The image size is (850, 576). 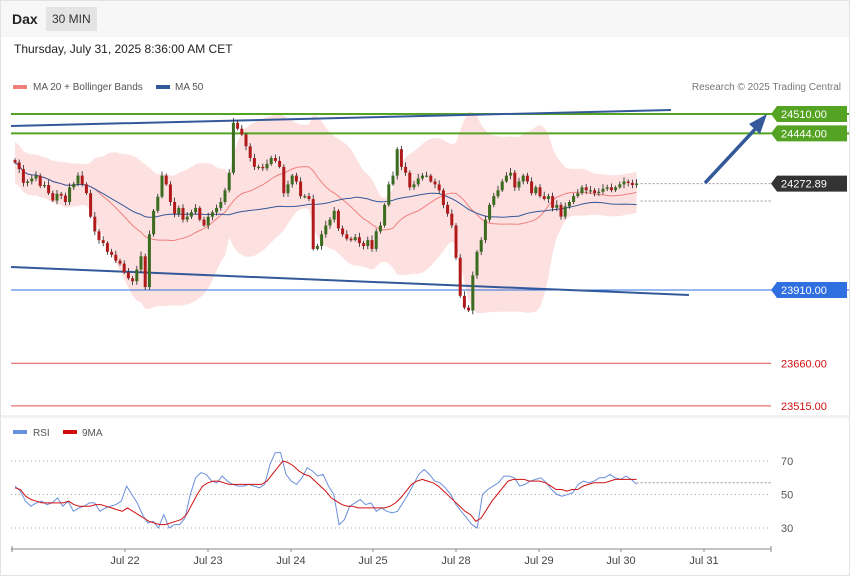 What do you see at coordinates (538, 561) in the screenshot?
I see `x-tick-label: Jul 29` at bounding box center [538, 561].